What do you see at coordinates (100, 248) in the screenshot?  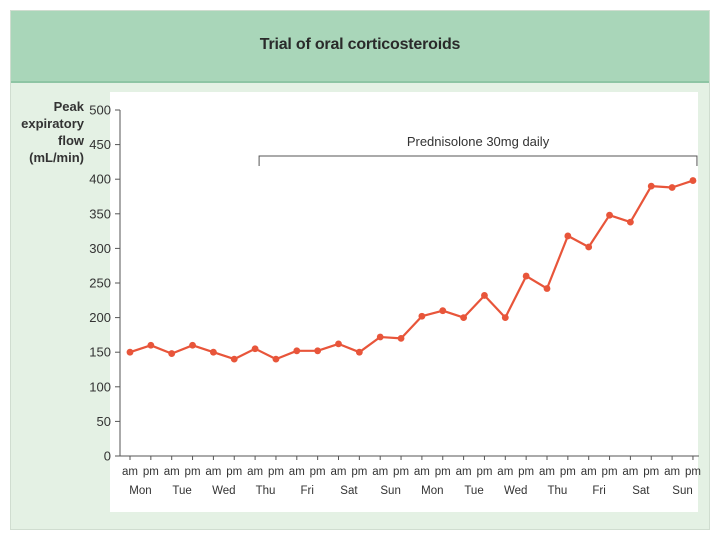 I see `y-tick-label: 300` at bounding box center [100, 248].